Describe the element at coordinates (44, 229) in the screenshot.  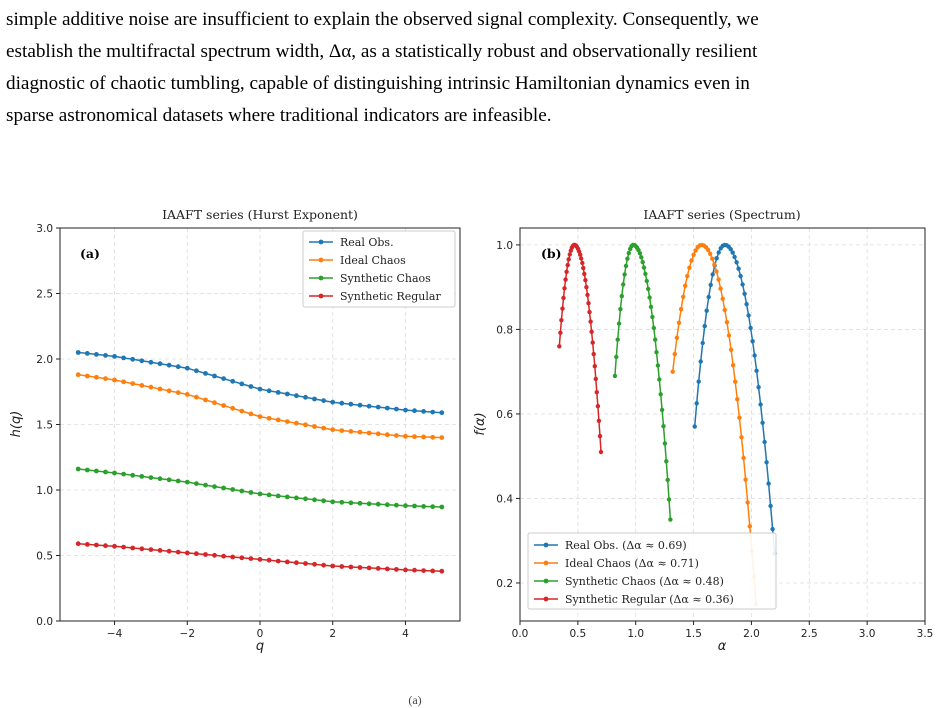
I see `y-tick-label: 3.0` at that location.